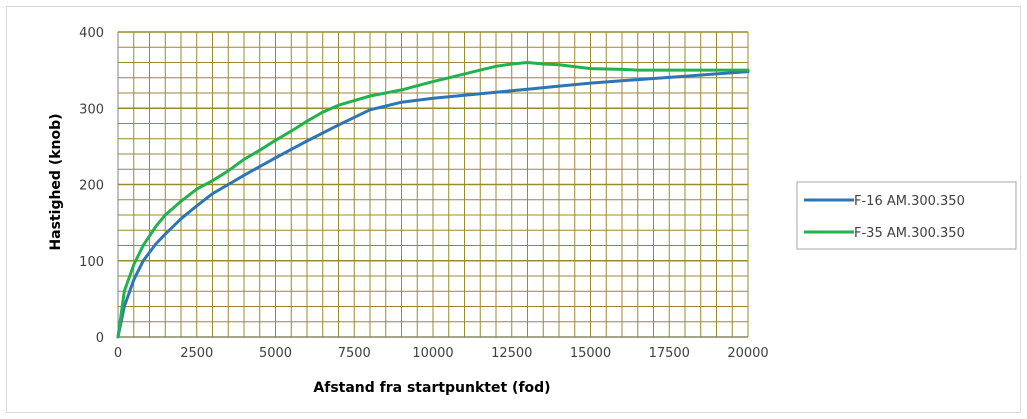 The width and height of the screenshot is (1027, 419). What do you see at coordinates (590, 353) in the screenshot?
I see `x-tick-label: 15000` at bounding box center [590, 353].